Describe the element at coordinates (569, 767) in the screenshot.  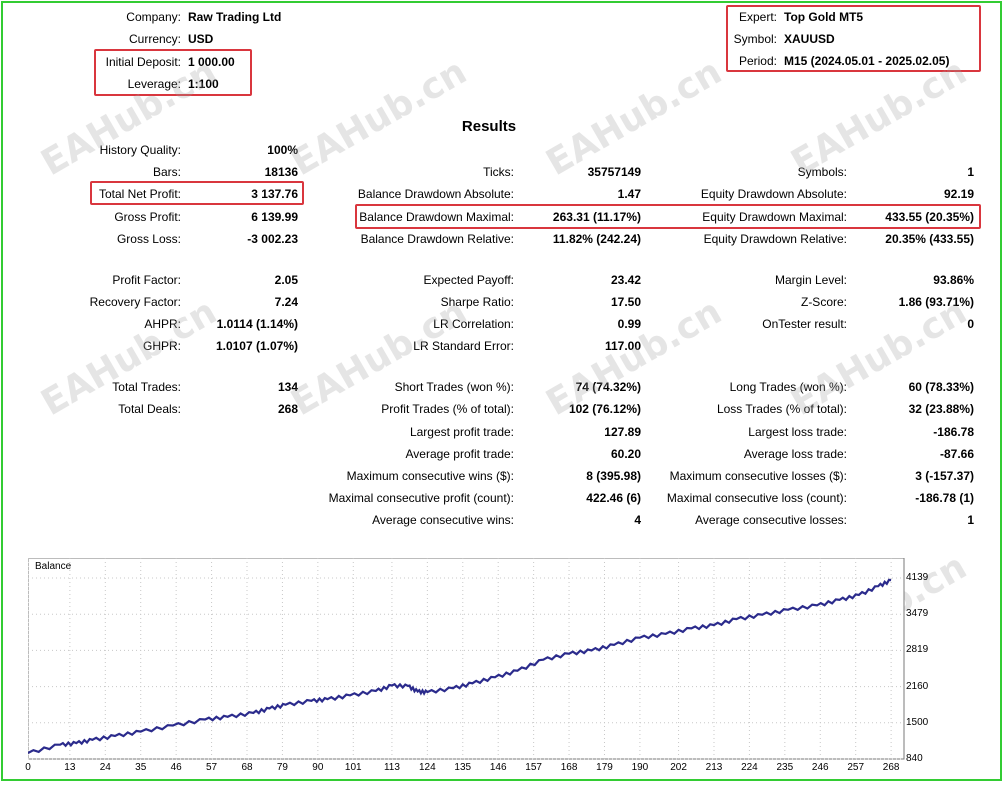
I see `x-tick-label: 168` at that location.